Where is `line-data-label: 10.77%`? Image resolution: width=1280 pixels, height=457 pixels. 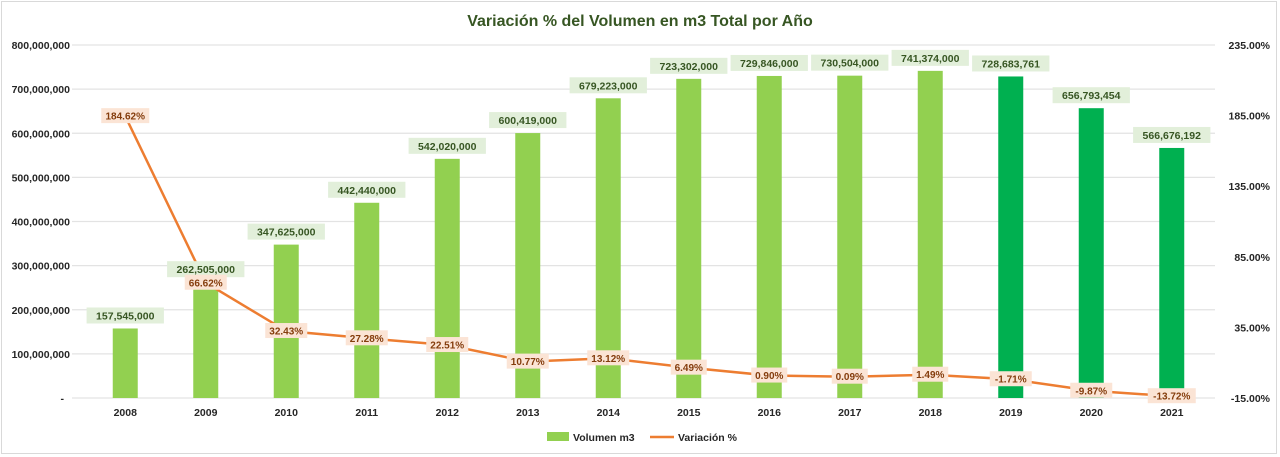
line-data-label: 10.77% is located at coordinates (528, 362).